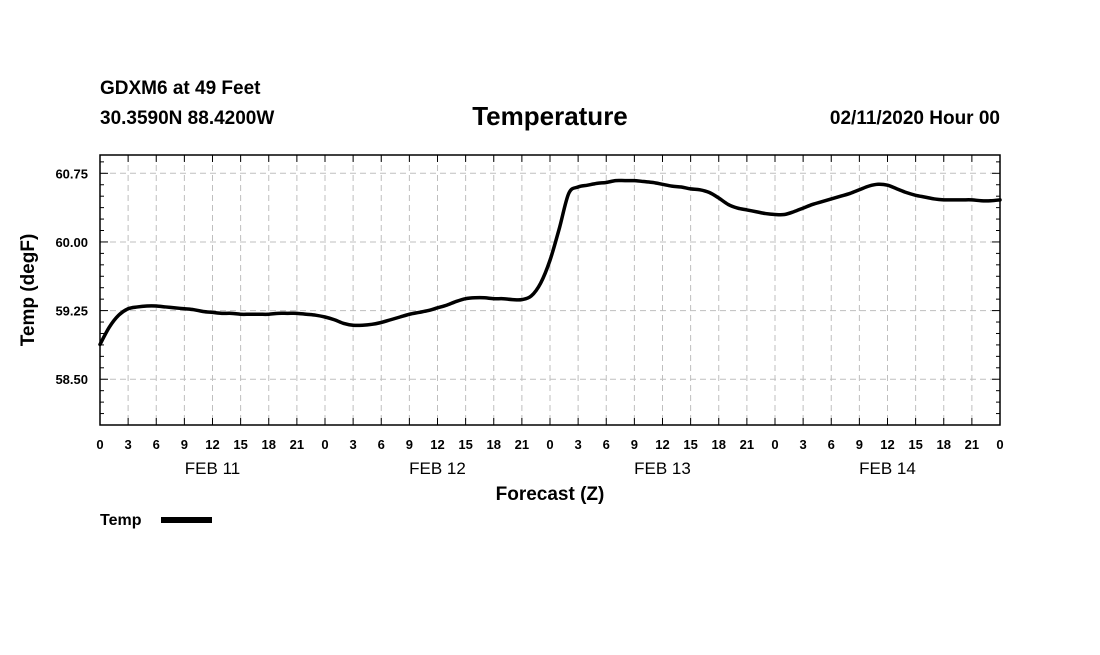 Image resolution: width=1100 pixels, height=655 pixels. What do you see at coordinates (662, 468) in the screenshot?
I see `day-label: FEB 13` at bounding box center [662, 468].